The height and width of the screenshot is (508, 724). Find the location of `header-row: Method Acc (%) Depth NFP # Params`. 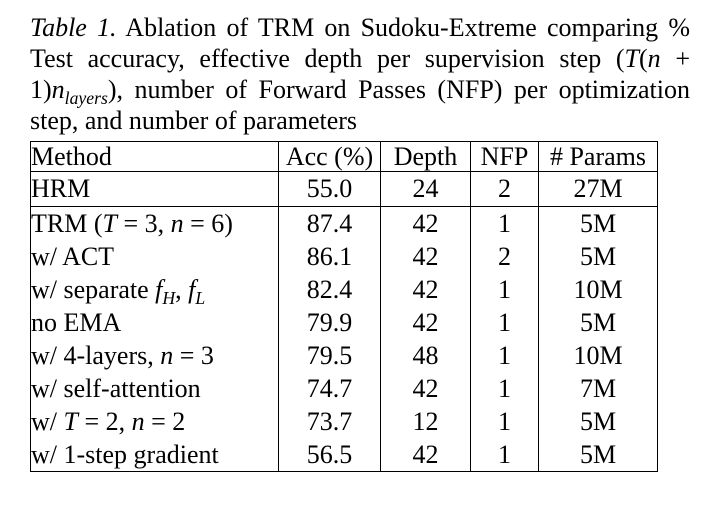

header-row: Method Acc (%) Depth NFP # Params is located at coordinates (344, 156).